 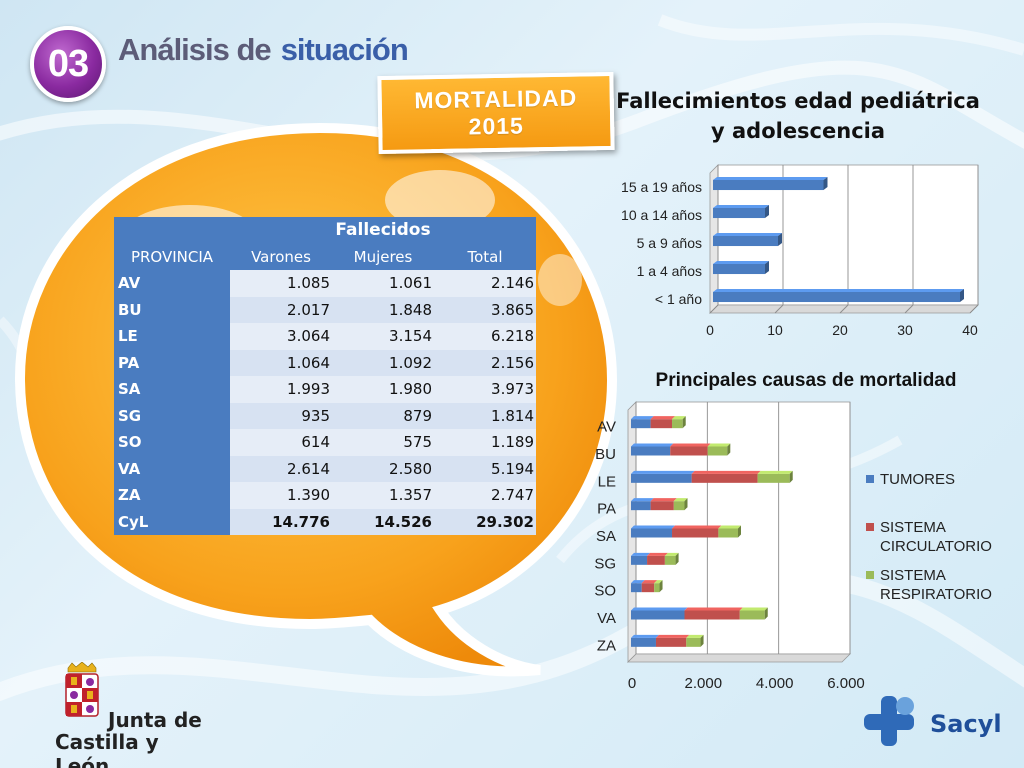 What do you see at coordinates (68, 63) in the screenshot?
I see `section-number: 03` at bounding box center [68, 63].